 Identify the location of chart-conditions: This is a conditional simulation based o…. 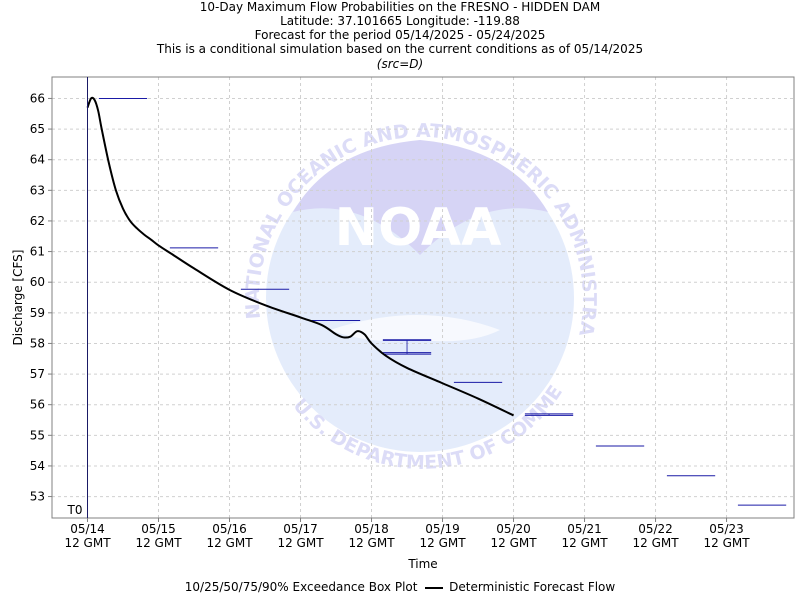
(400, 49).